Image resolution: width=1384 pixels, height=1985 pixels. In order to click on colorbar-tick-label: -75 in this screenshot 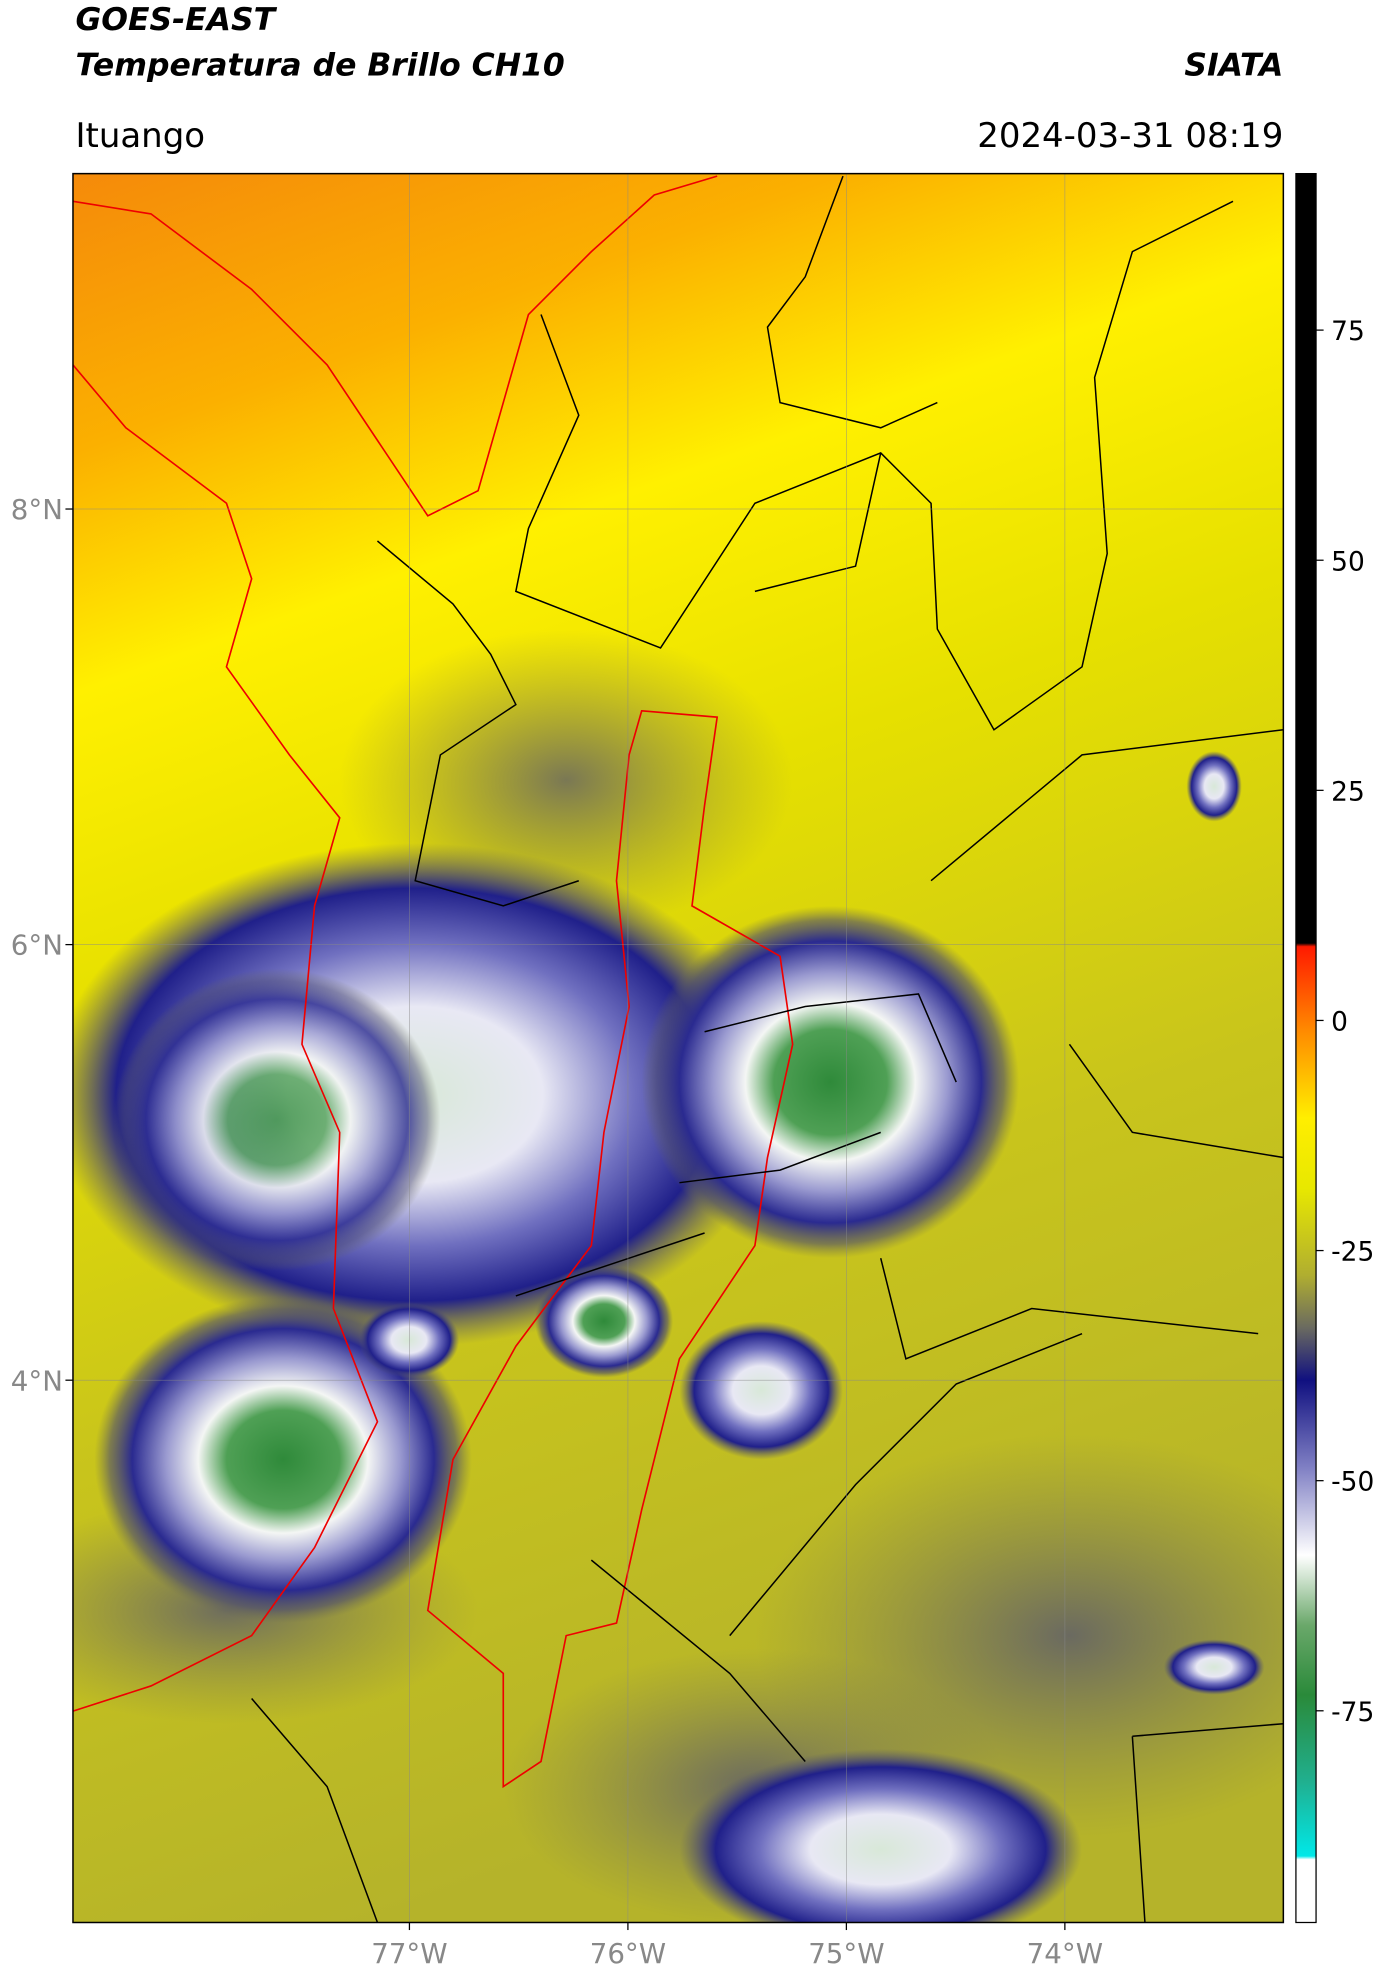, I will do `click(1352, 1712)`.